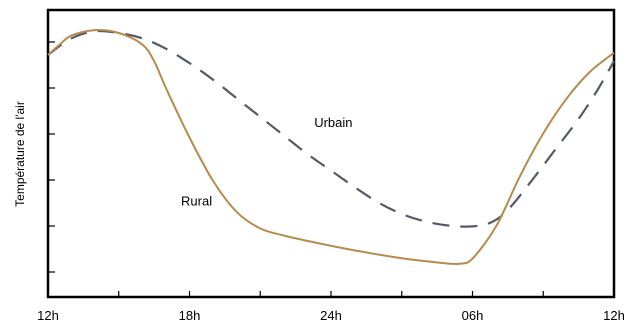 The image size is (624, 325). What do you see at coordinates (473, 315) in the screenshot?
I see `x-tick-label: 06h` at bounding box center [473, 315].